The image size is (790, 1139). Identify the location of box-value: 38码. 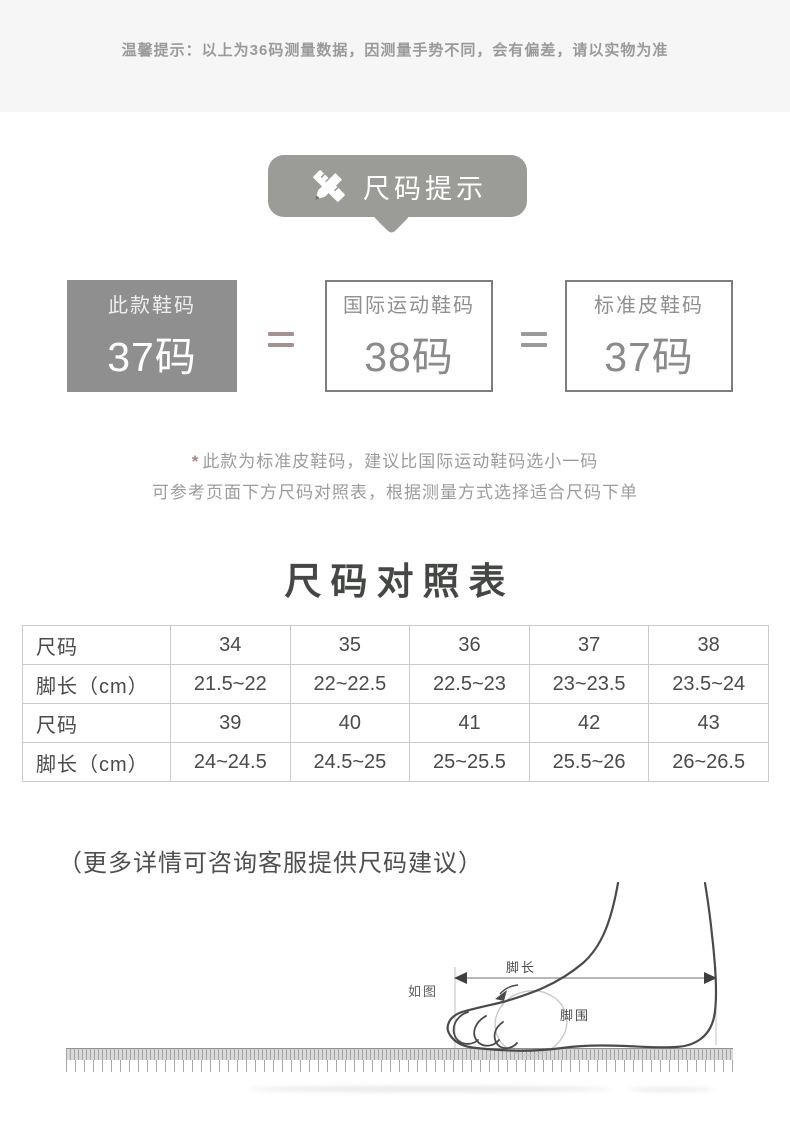
(409, 357).